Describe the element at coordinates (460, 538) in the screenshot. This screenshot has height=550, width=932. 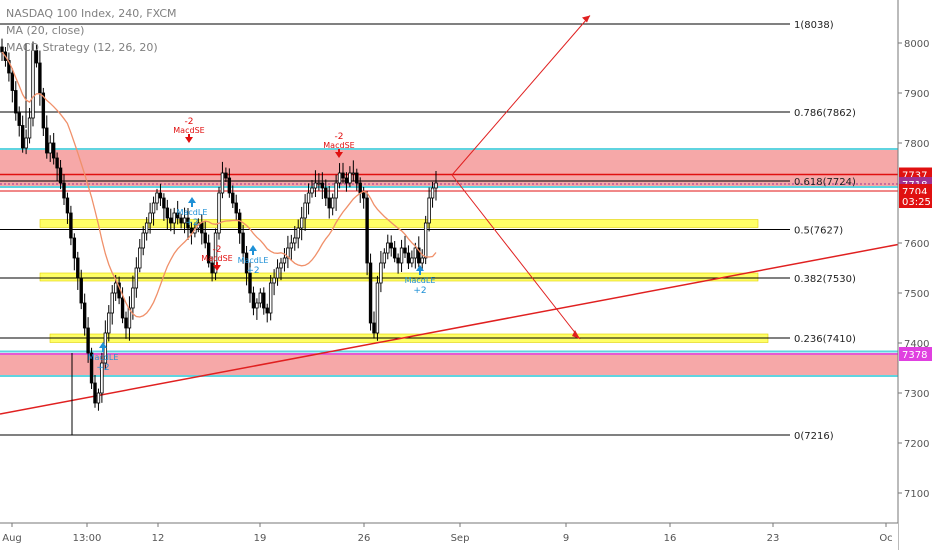
I see `time-tick-label-5: Sep` at that location.